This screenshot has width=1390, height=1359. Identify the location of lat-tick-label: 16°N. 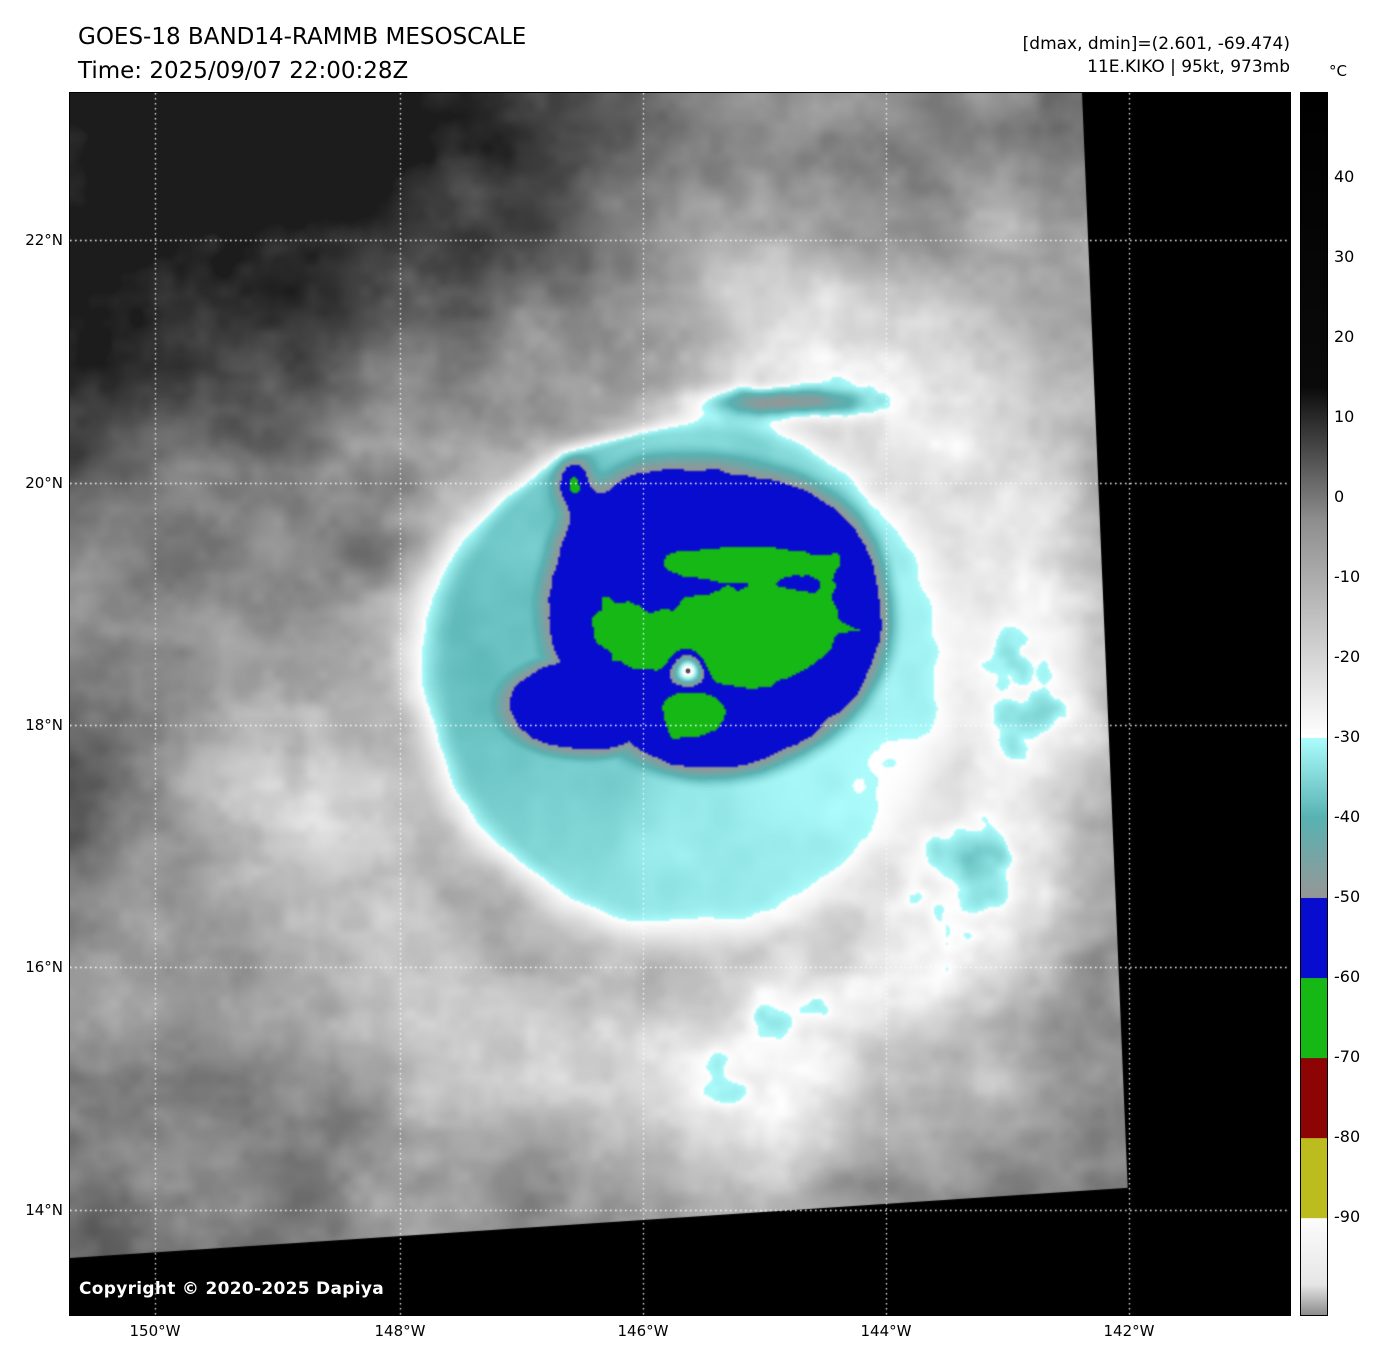
(44, 967).